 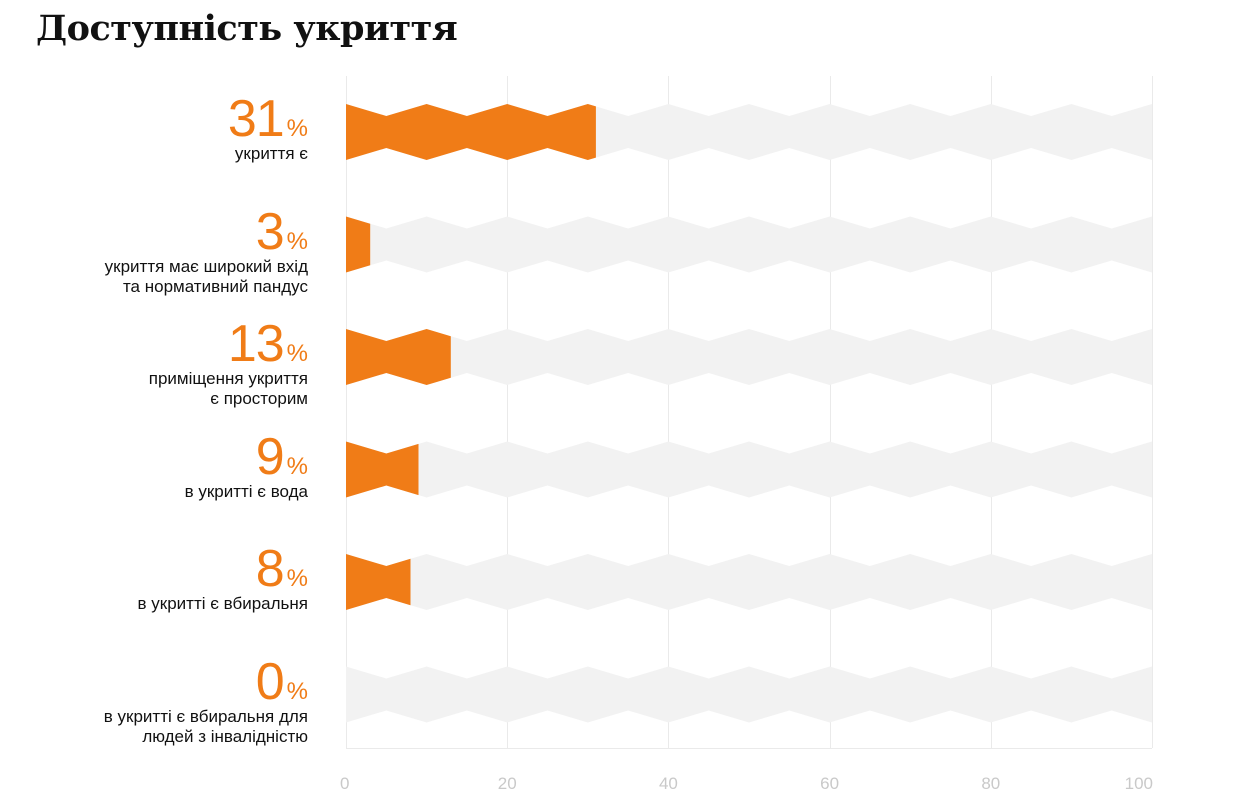 I want to click on value-number: 0, so click(x=270, y=681).